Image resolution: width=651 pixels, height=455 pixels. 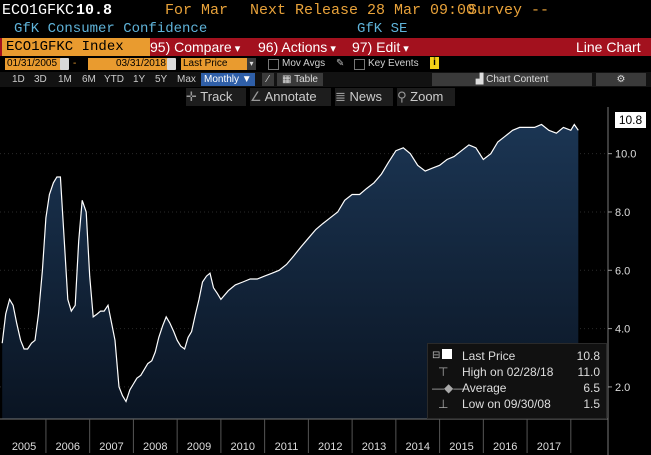 I want to click on legend-low-value: 1.5, so click(x=591, y=404).